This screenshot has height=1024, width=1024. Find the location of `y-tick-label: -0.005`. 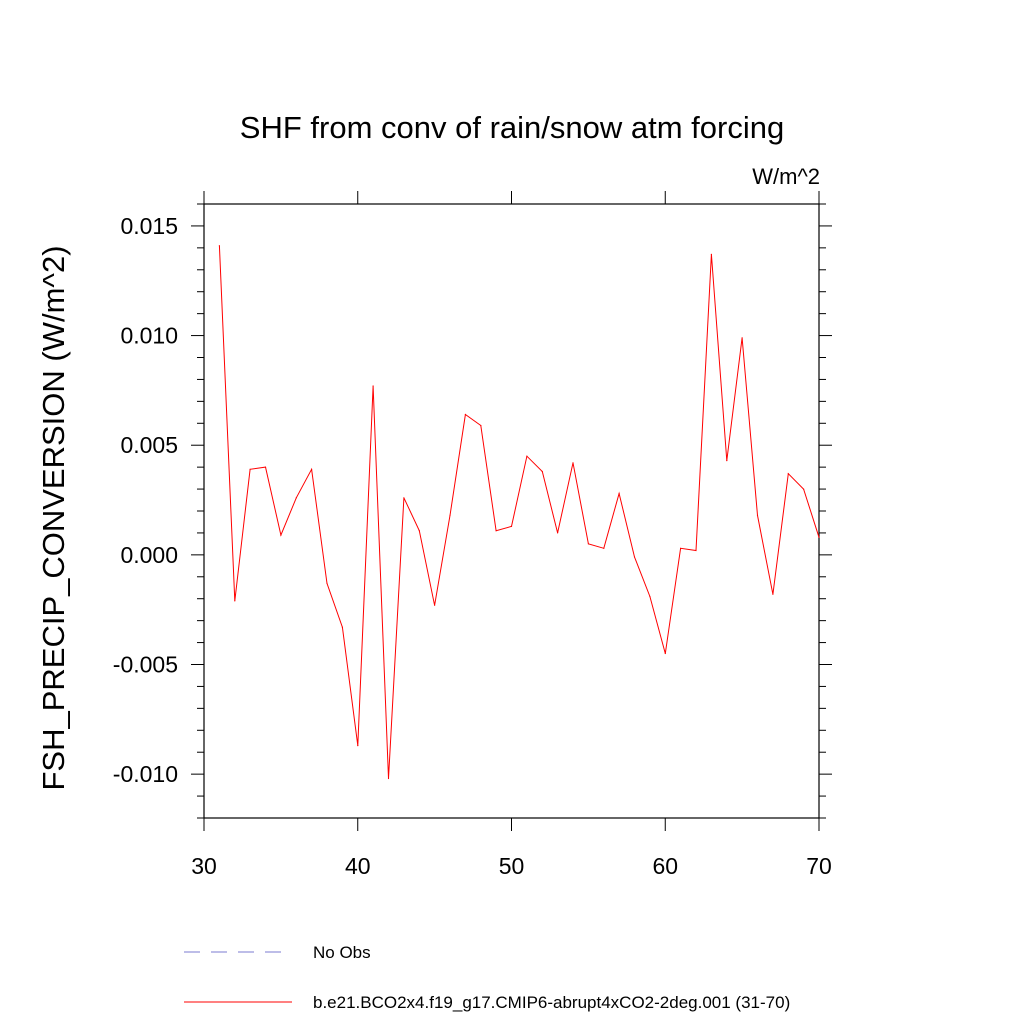

y-tick-label: -0.005 is located at coordinates (145, 665).